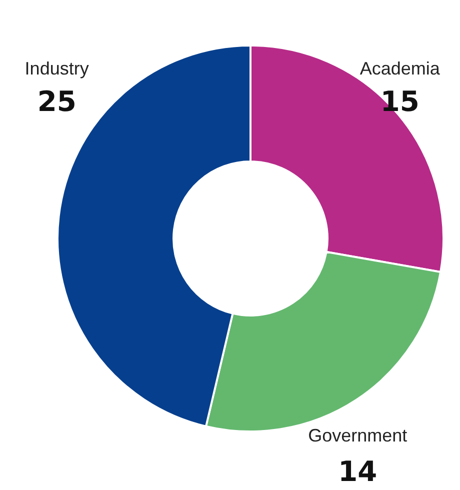  Describe the element at coordinates (56, 68) in the screenshot. I see `slice-label: Industry` at that location.